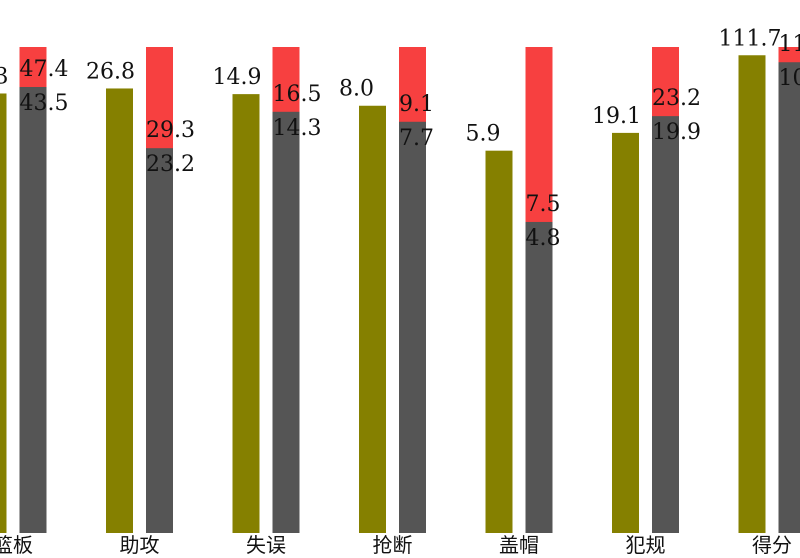  What do you see at coordinates (4, 76) in the screenshot?
I see `value-label-series-1-1: 43.3` at bounding box center [4, 76].